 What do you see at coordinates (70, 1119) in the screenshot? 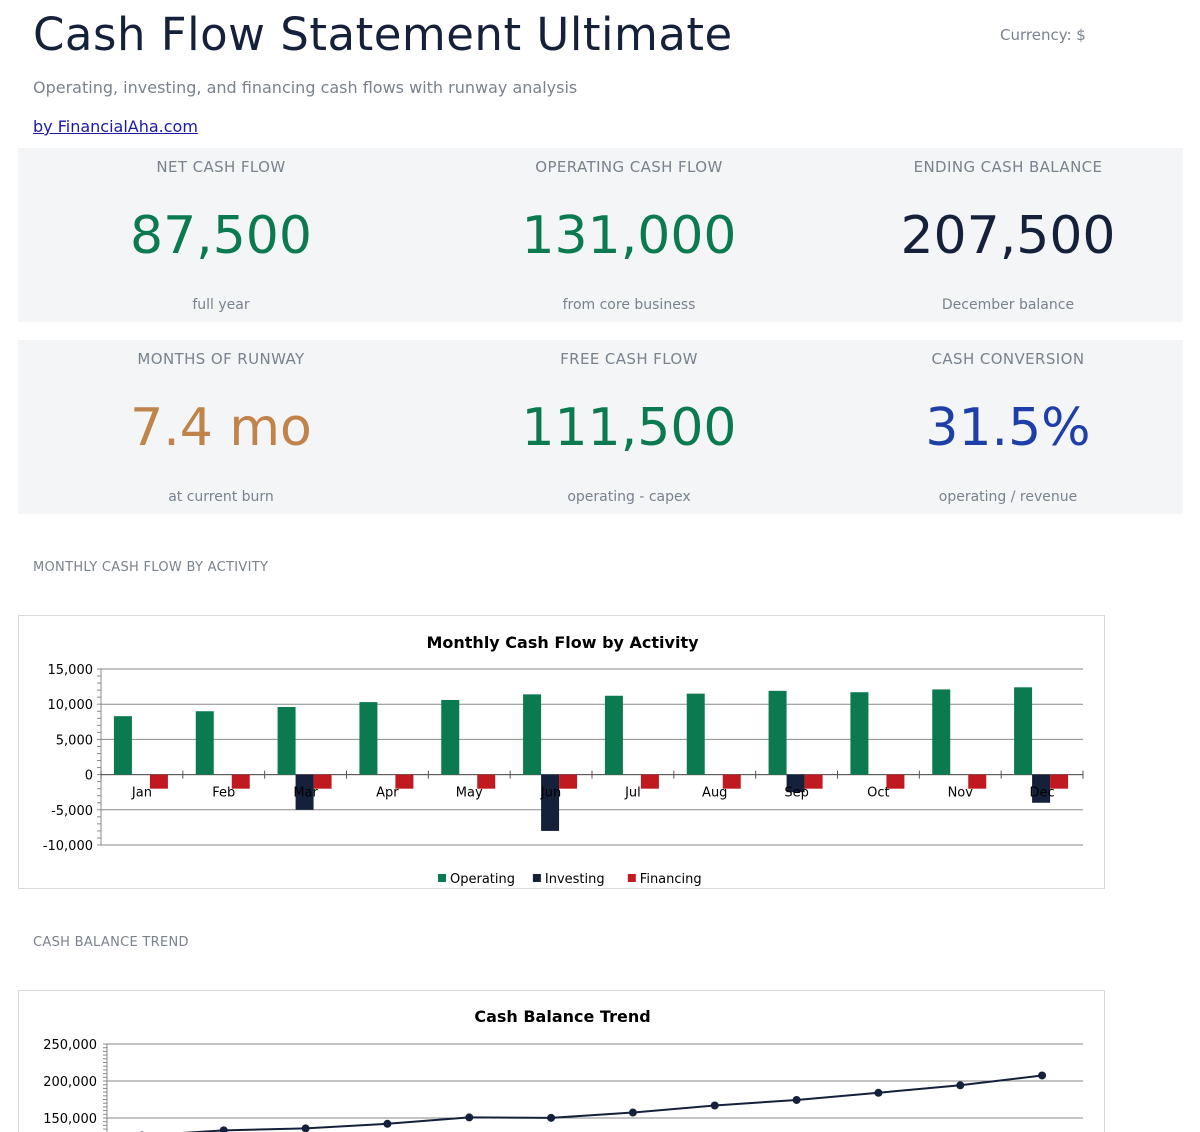
I see `y-tick-label: 150,000` at bounding box center [70, 1119].